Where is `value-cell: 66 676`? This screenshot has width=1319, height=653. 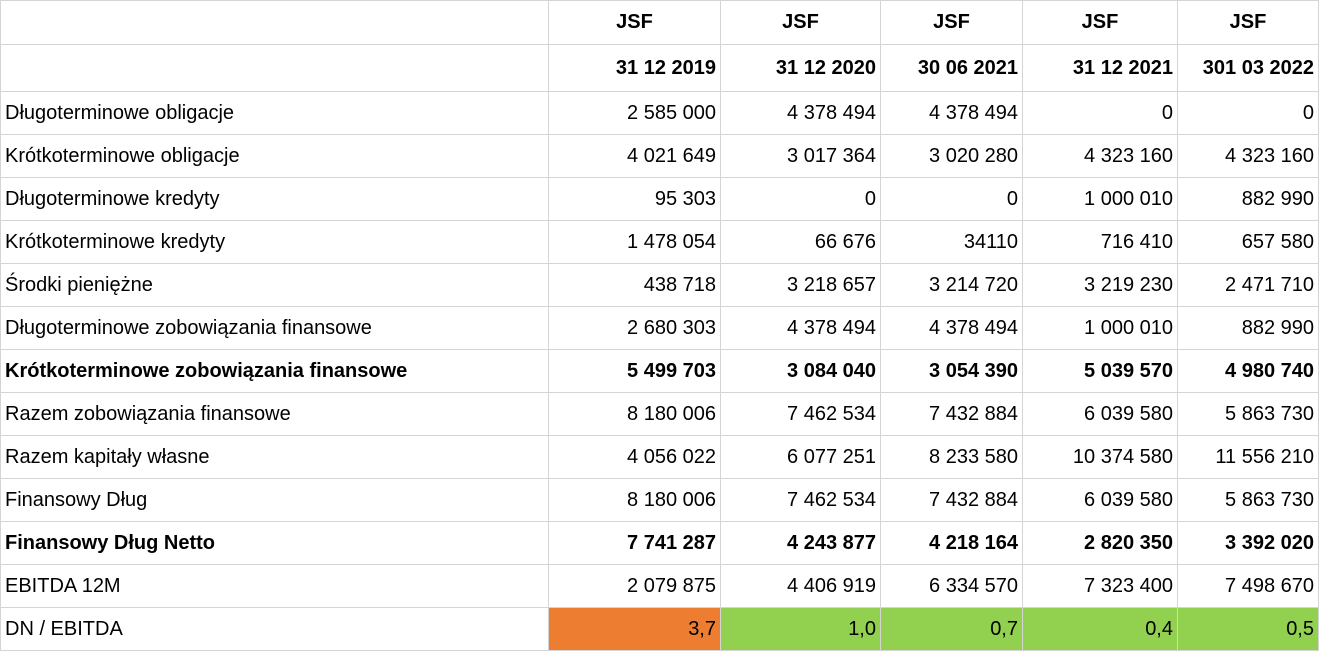
value-cell: 66 676 is located at coordinates (800, 242).